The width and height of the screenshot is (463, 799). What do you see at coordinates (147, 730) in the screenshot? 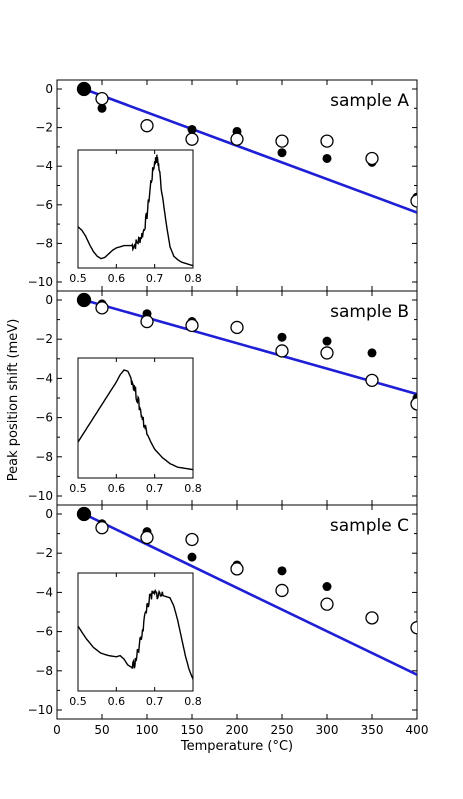
I see `x-tick-label: 100` at bounding box center [147, 730].